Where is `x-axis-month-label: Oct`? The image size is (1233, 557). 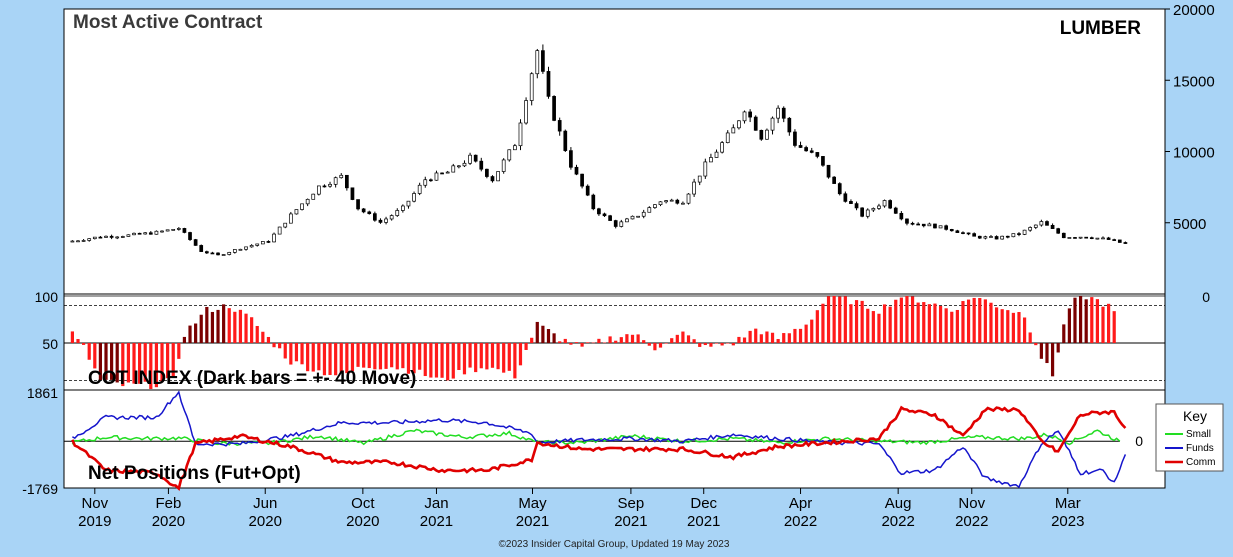
x-axis-month-label: Oct is located at coordinates (363, 503).